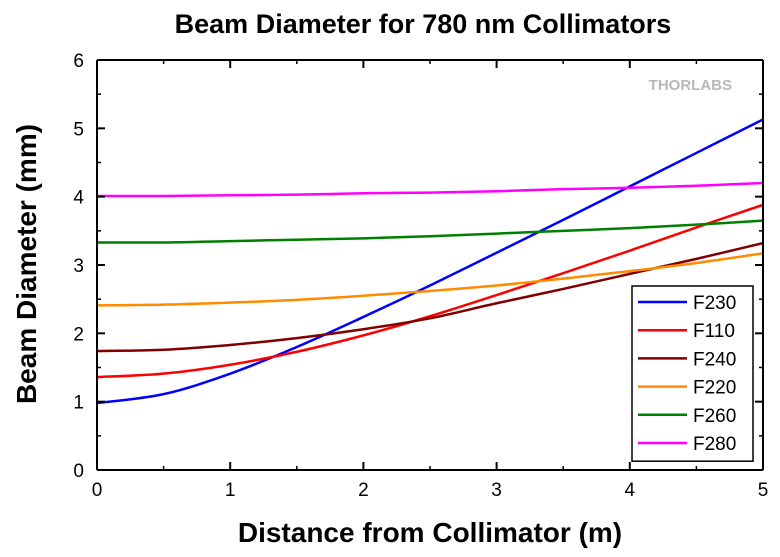 Image resolution: width=780 pixels, height=557 pixels. I want to click on x-tick-label: 0, so click(97, 490).